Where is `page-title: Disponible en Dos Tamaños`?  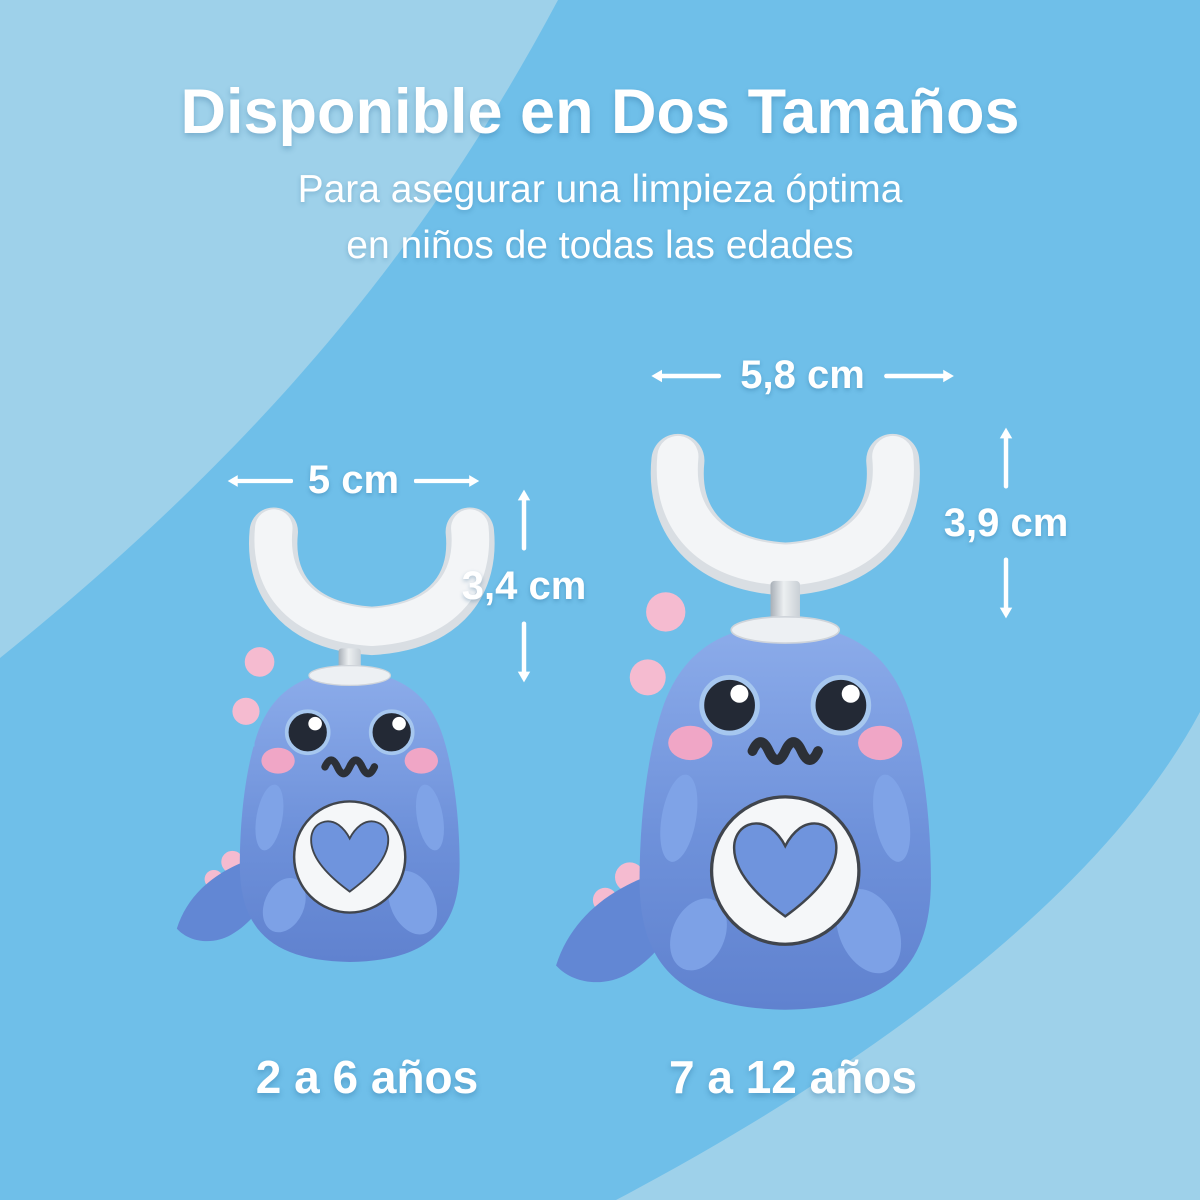 page-title: Disponible en Dos Tamaños is located at coordinates (600, 112).